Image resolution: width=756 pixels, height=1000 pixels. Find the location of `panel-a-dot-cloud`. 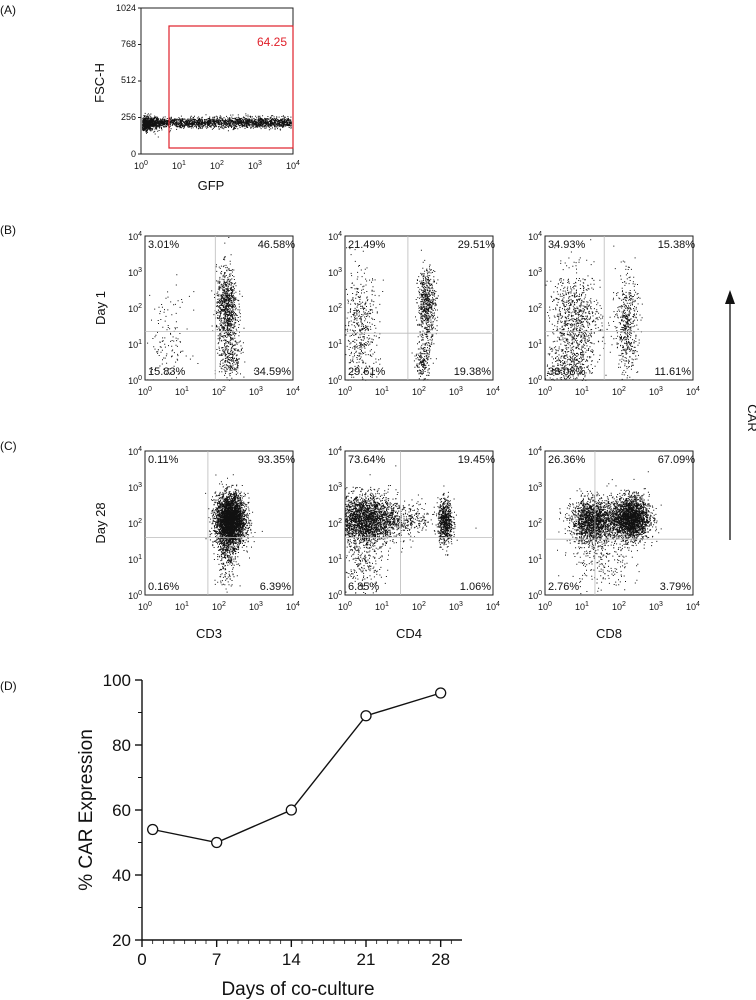

panel-a-dot-cloud is located at coordinates (217, 125).